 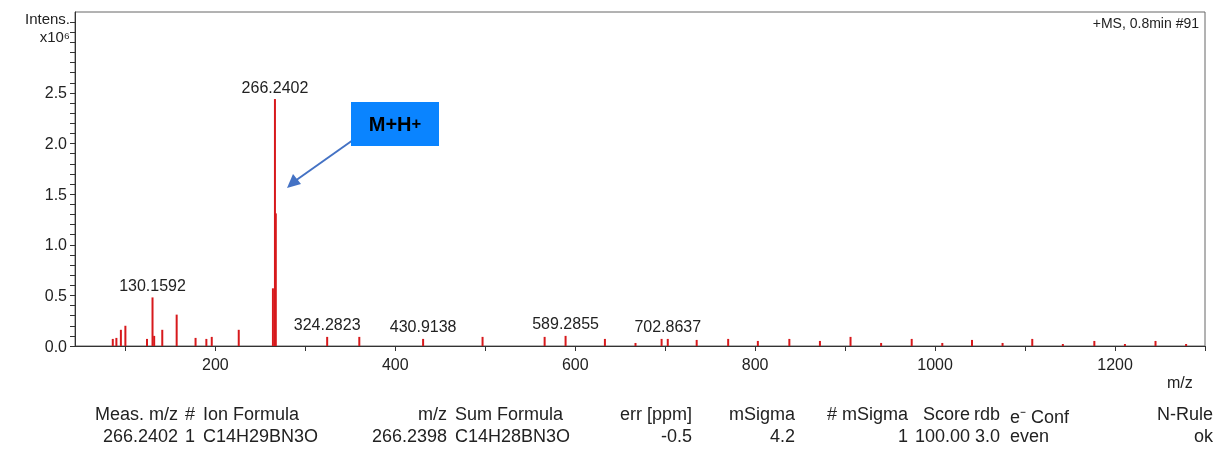 I want to click on text: 100.00, so click(x=942, y=436).